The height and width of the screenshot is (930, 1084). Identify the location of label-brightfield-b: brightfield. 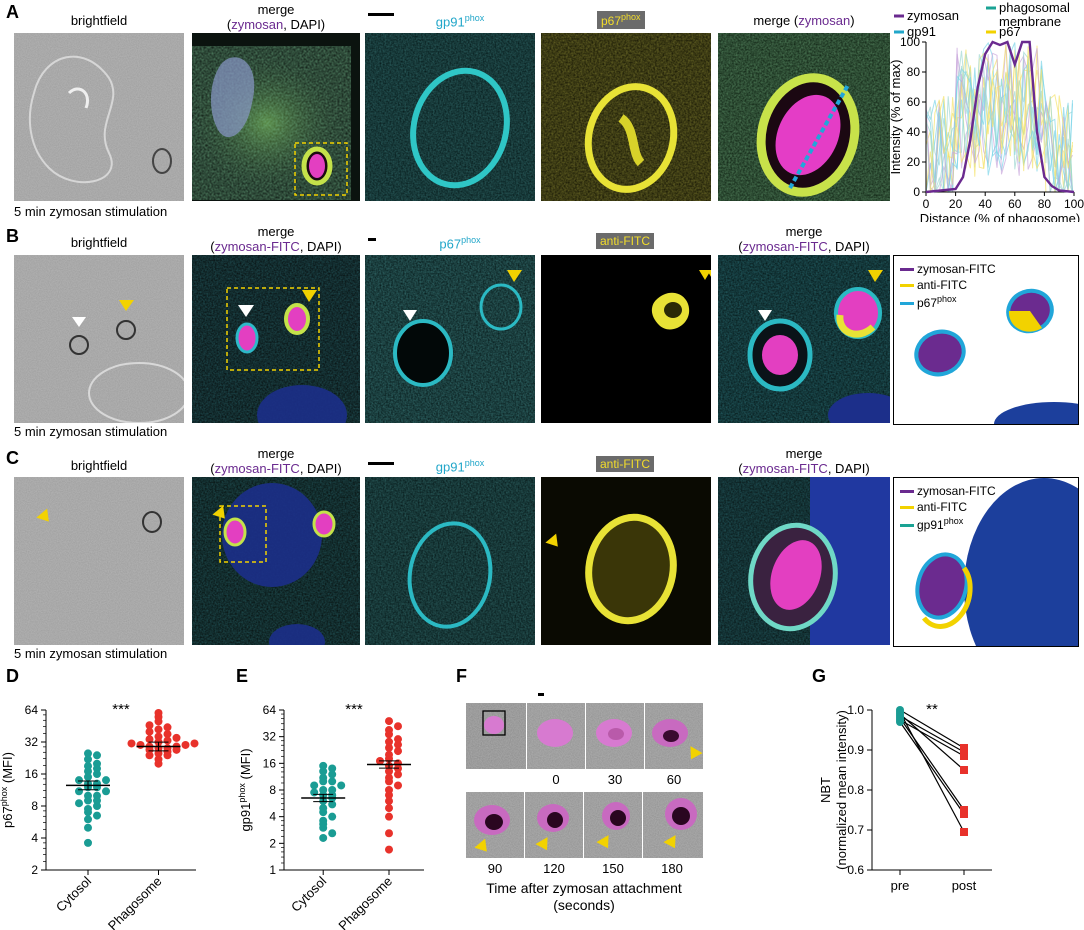
(99, 242).